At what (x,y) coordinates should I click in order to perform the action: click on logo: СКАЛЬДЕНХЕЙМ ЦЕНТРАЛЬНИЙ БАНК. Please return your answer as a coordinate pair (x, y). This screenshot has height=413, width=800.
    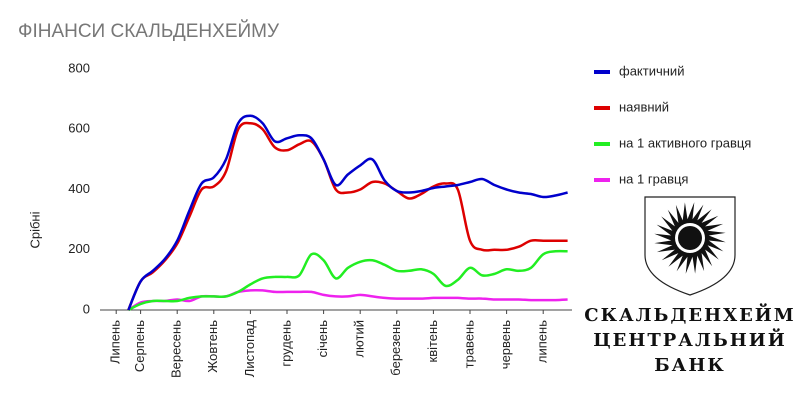
    Looking at the image, I should click on (689, 286).